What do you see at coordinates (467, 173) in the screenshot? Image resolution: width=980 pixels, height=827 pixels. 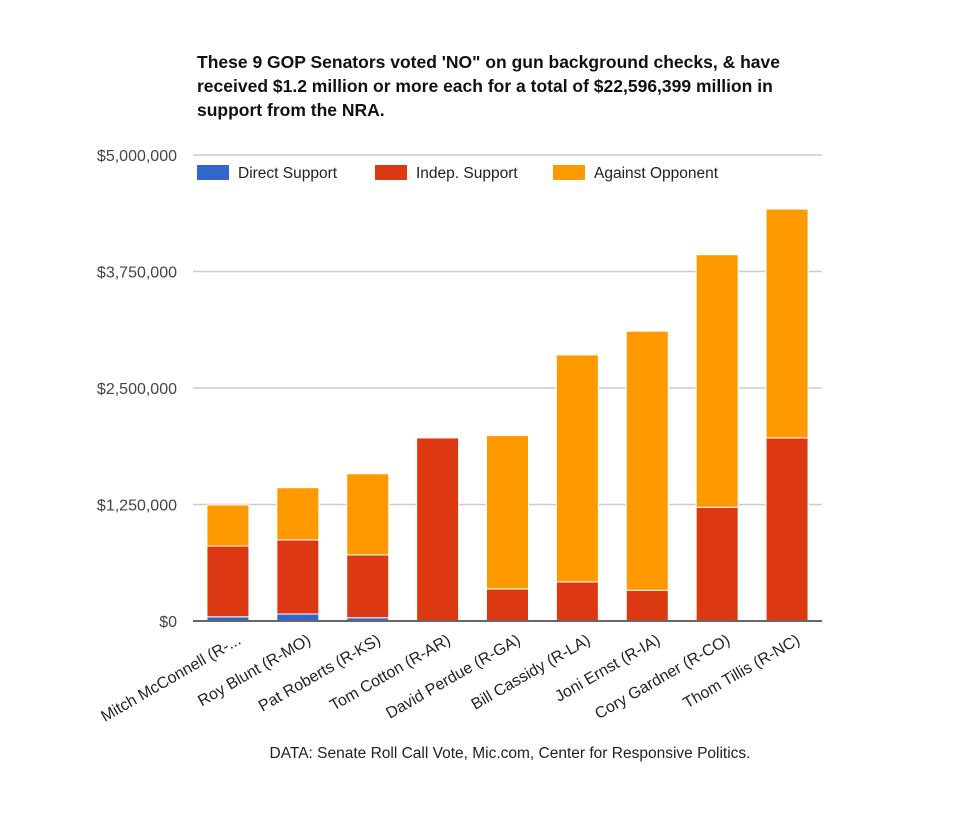 I see `legend-label: Indep. Support` at bounding box center [467, 173].